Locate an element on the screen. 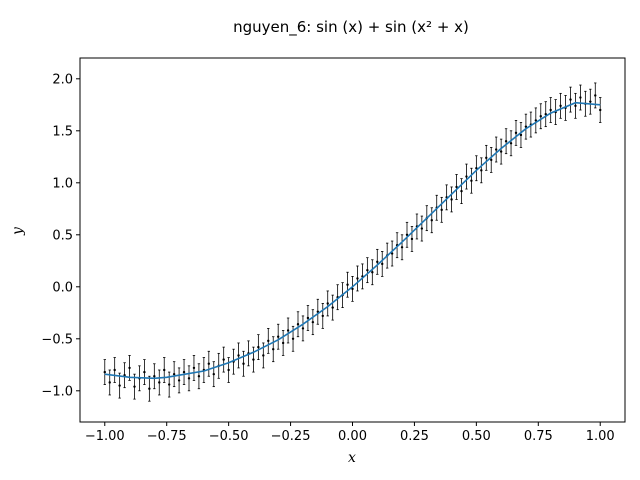 The width and height of the screenshot is (640, 480). x-tick-label: 0.50 is located at coordinates (476, 436).